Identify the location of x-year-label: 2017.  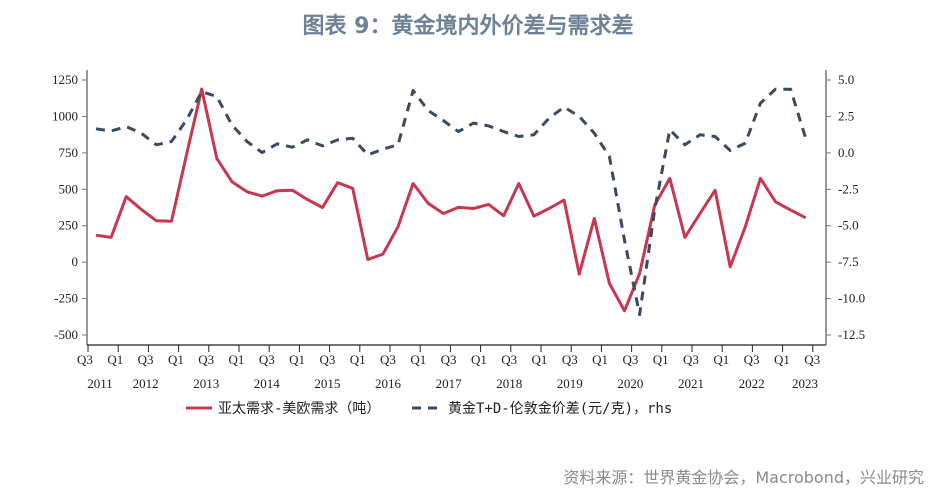
(449, 383).